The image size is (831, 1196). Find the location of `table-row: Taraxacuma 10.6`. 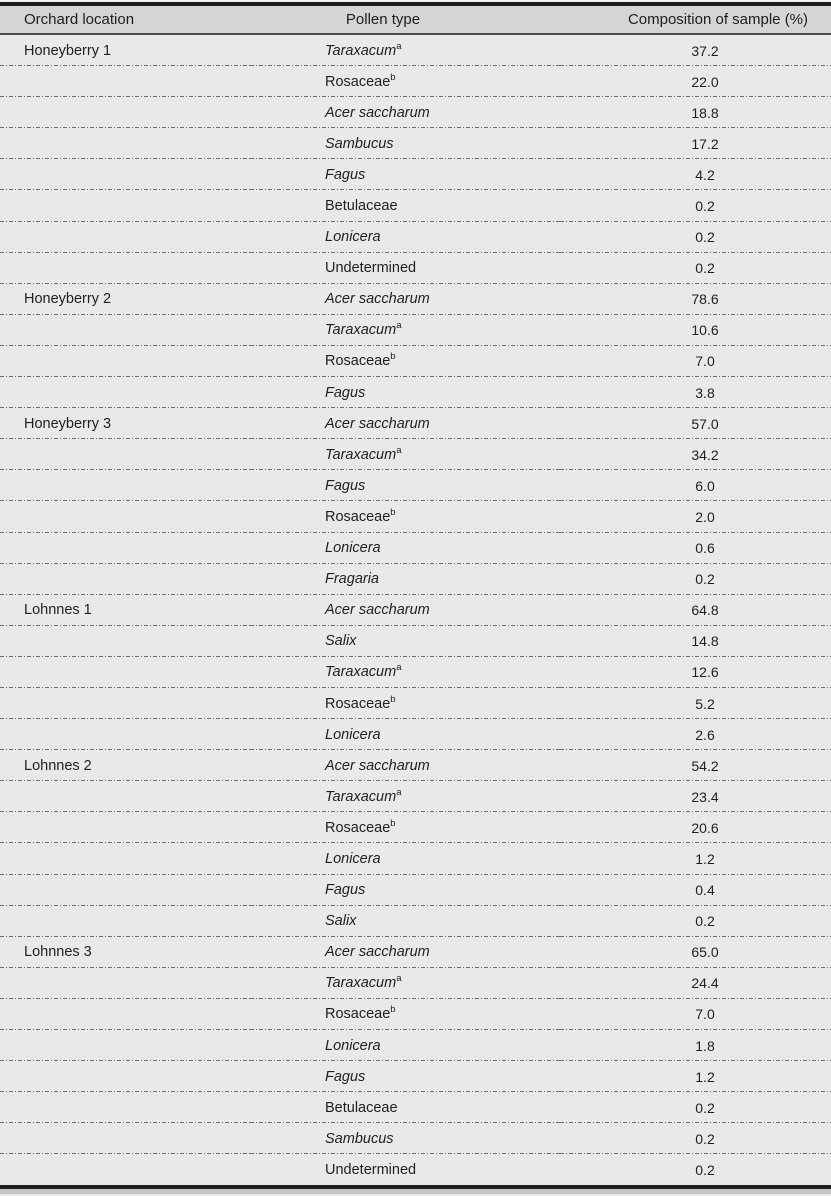

table-row: Taraxacuma 10.6 is located at coordinates (415, 330).